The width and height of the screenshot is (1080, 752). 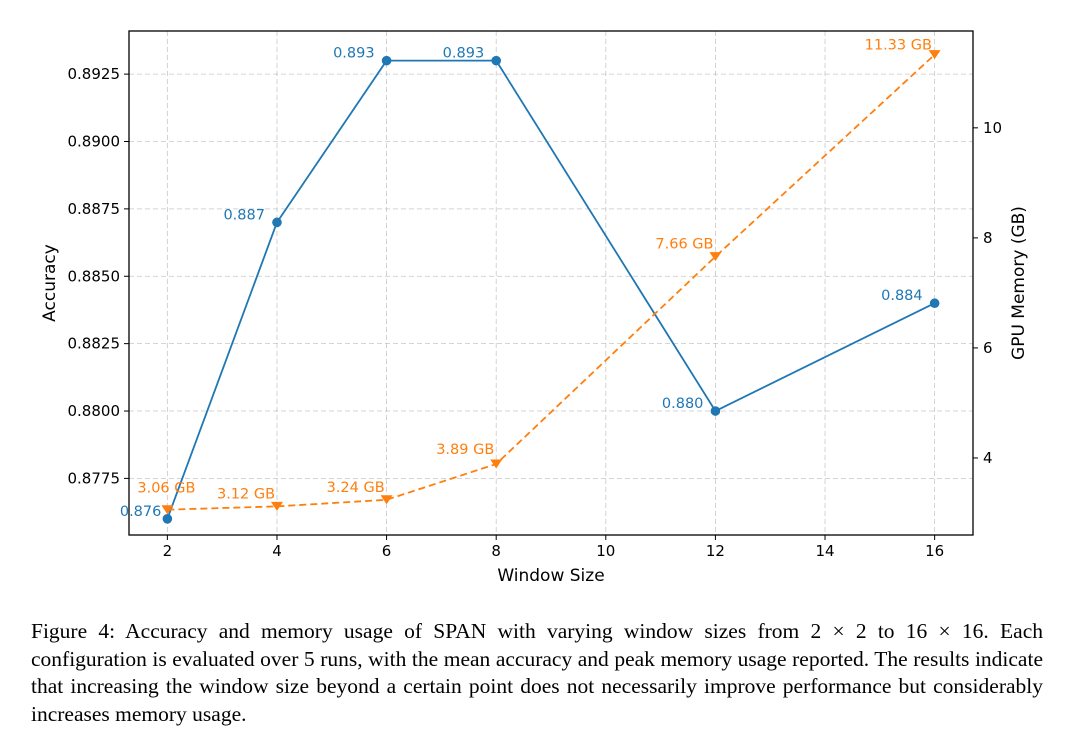 I want to click on memory-data-label: 3.89 GB, so click(x=465, y=450).